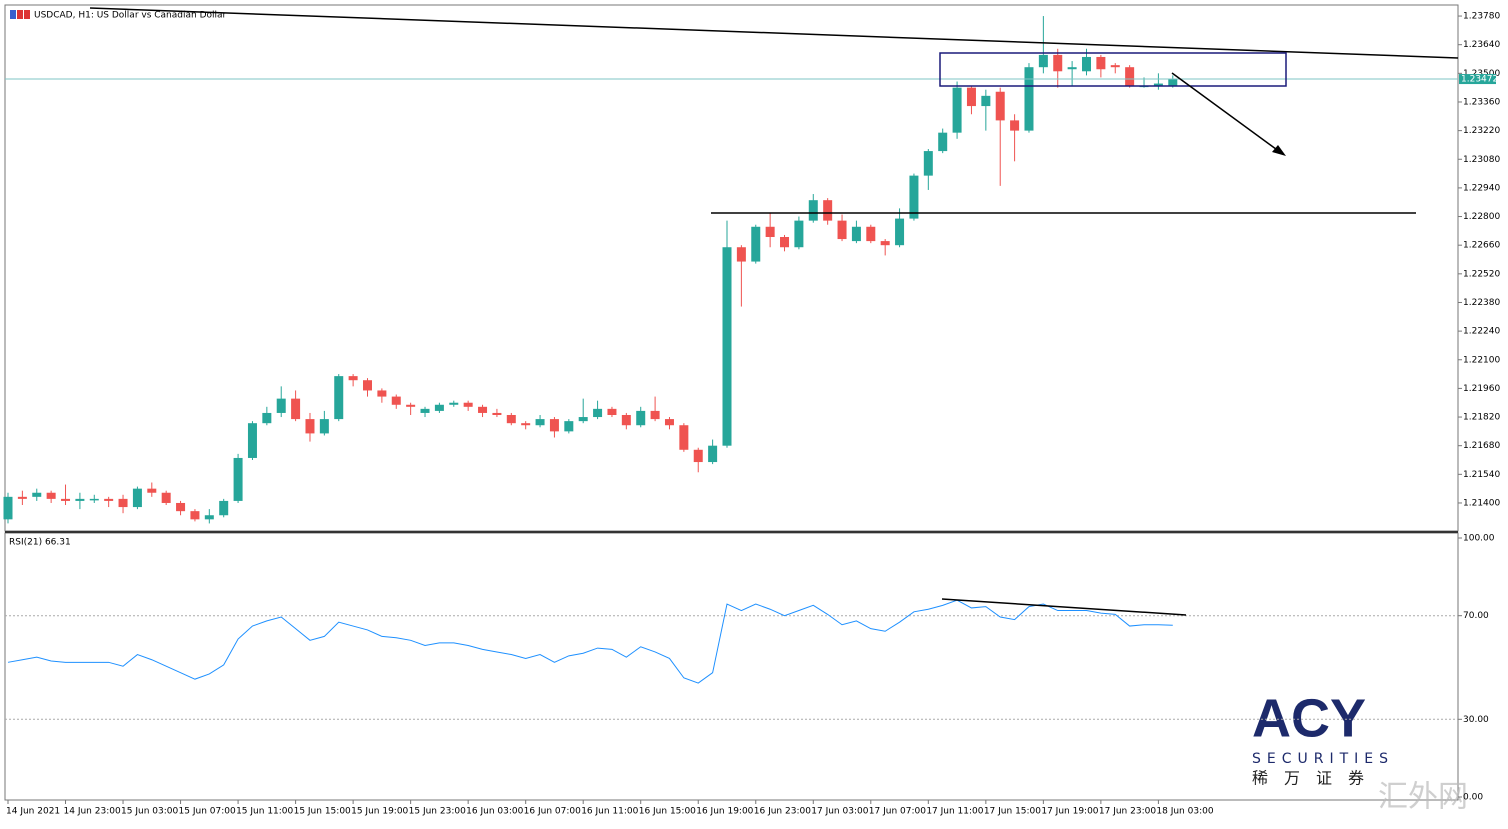 This screenshot has width=1508, height=829. Describe the element at coordinates (207, 812) in the screenshot. I see `x-tick-label: 15 Jun 07:00` at that location.